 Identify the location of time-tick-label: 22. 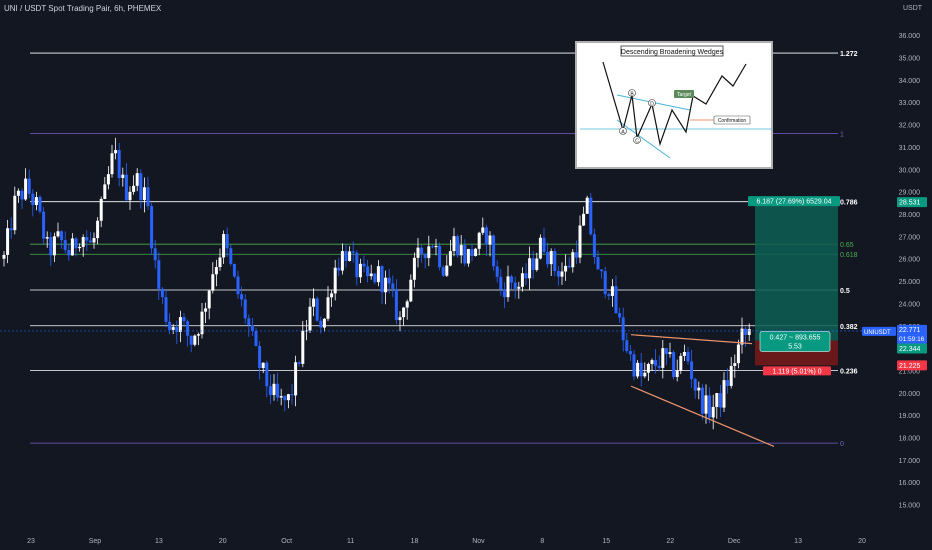
(670, 541).